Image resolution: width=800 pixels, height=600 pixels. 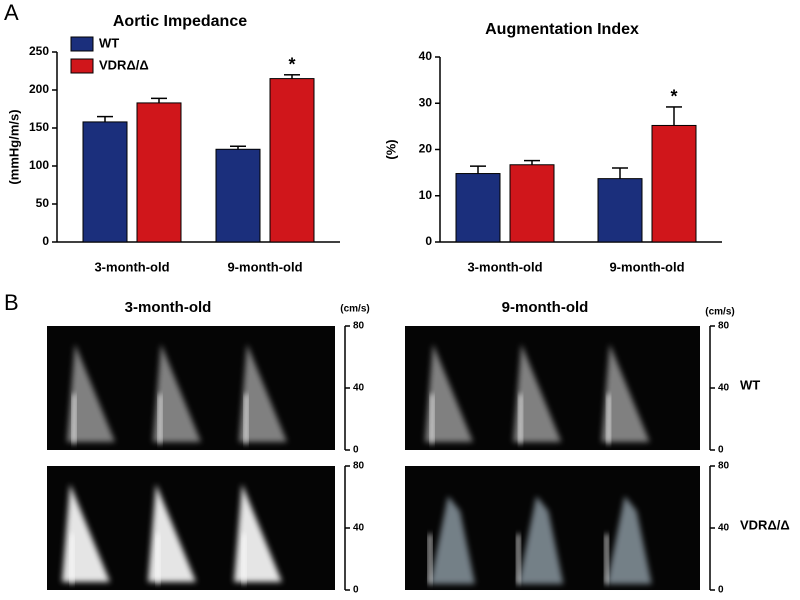 I want to click on legend-label: WT, so click(x=109, y=42).